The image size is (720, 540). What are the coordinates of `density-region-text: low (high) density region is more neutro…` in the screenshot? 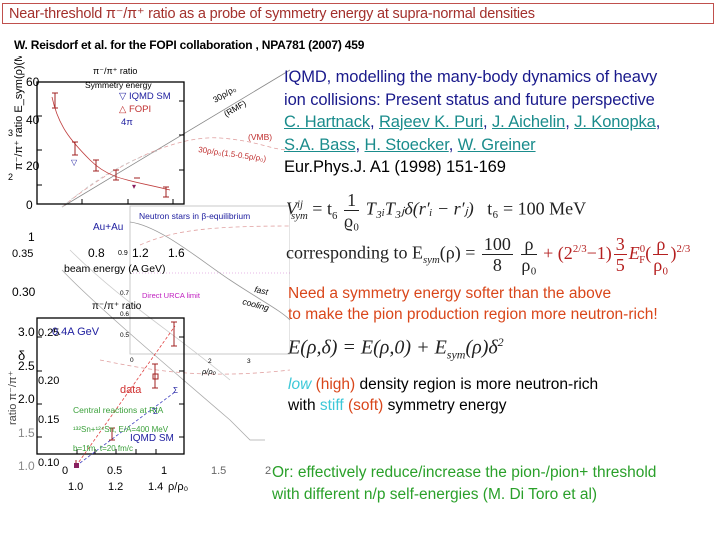 It's located at (443, 395).